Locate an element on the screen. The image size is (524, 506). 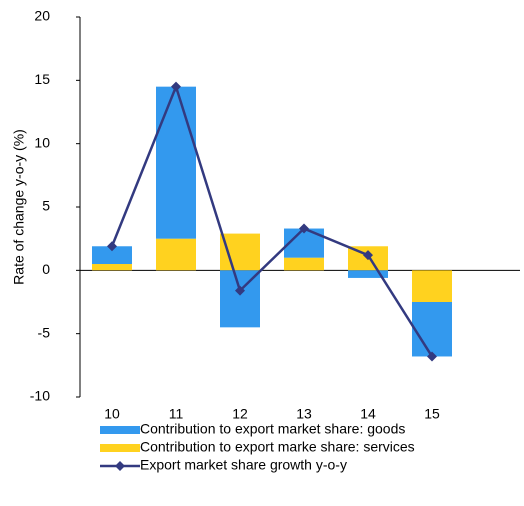
x-tick-label: 12 is located at coordinates (240, 414).